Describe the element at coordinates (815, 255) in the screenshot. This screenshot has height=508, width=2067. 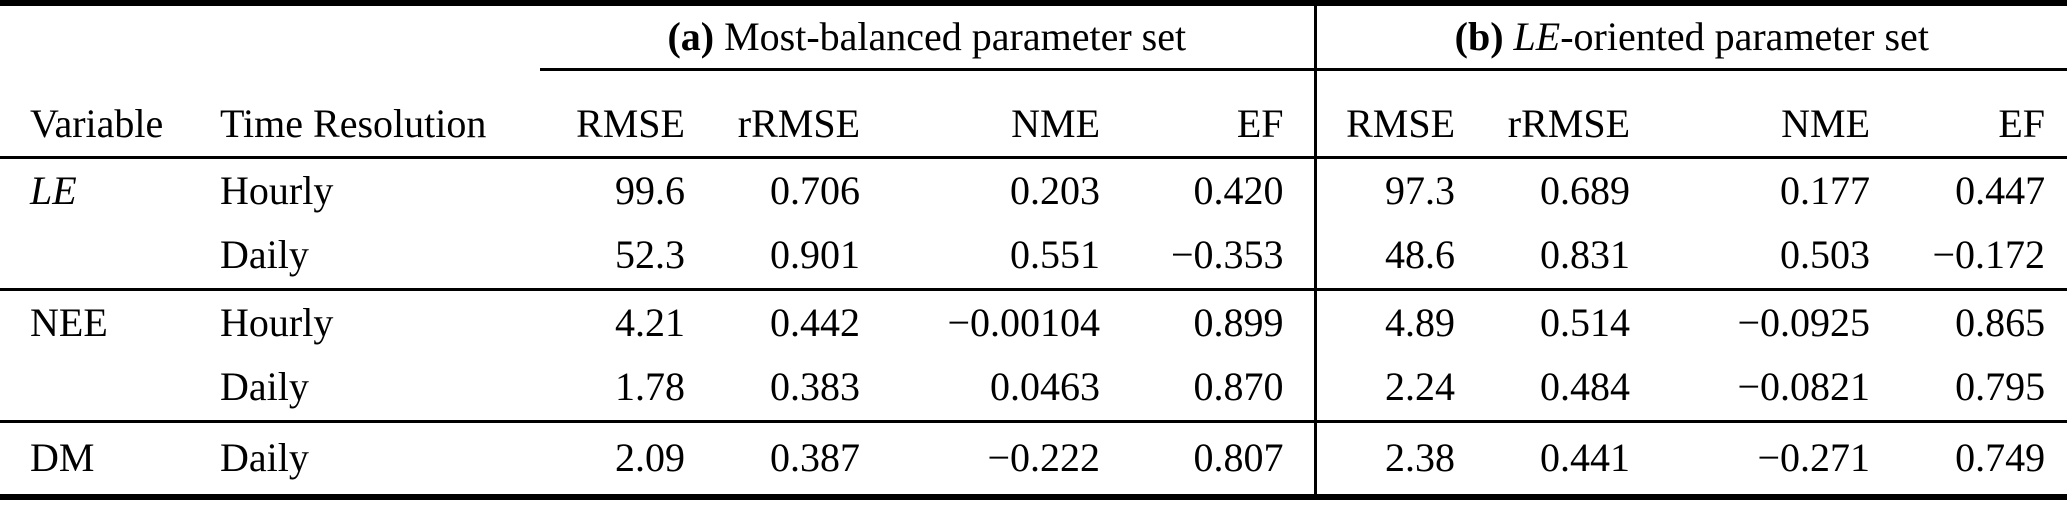
I see `cell-rrmse-a: 0.901` at that location.